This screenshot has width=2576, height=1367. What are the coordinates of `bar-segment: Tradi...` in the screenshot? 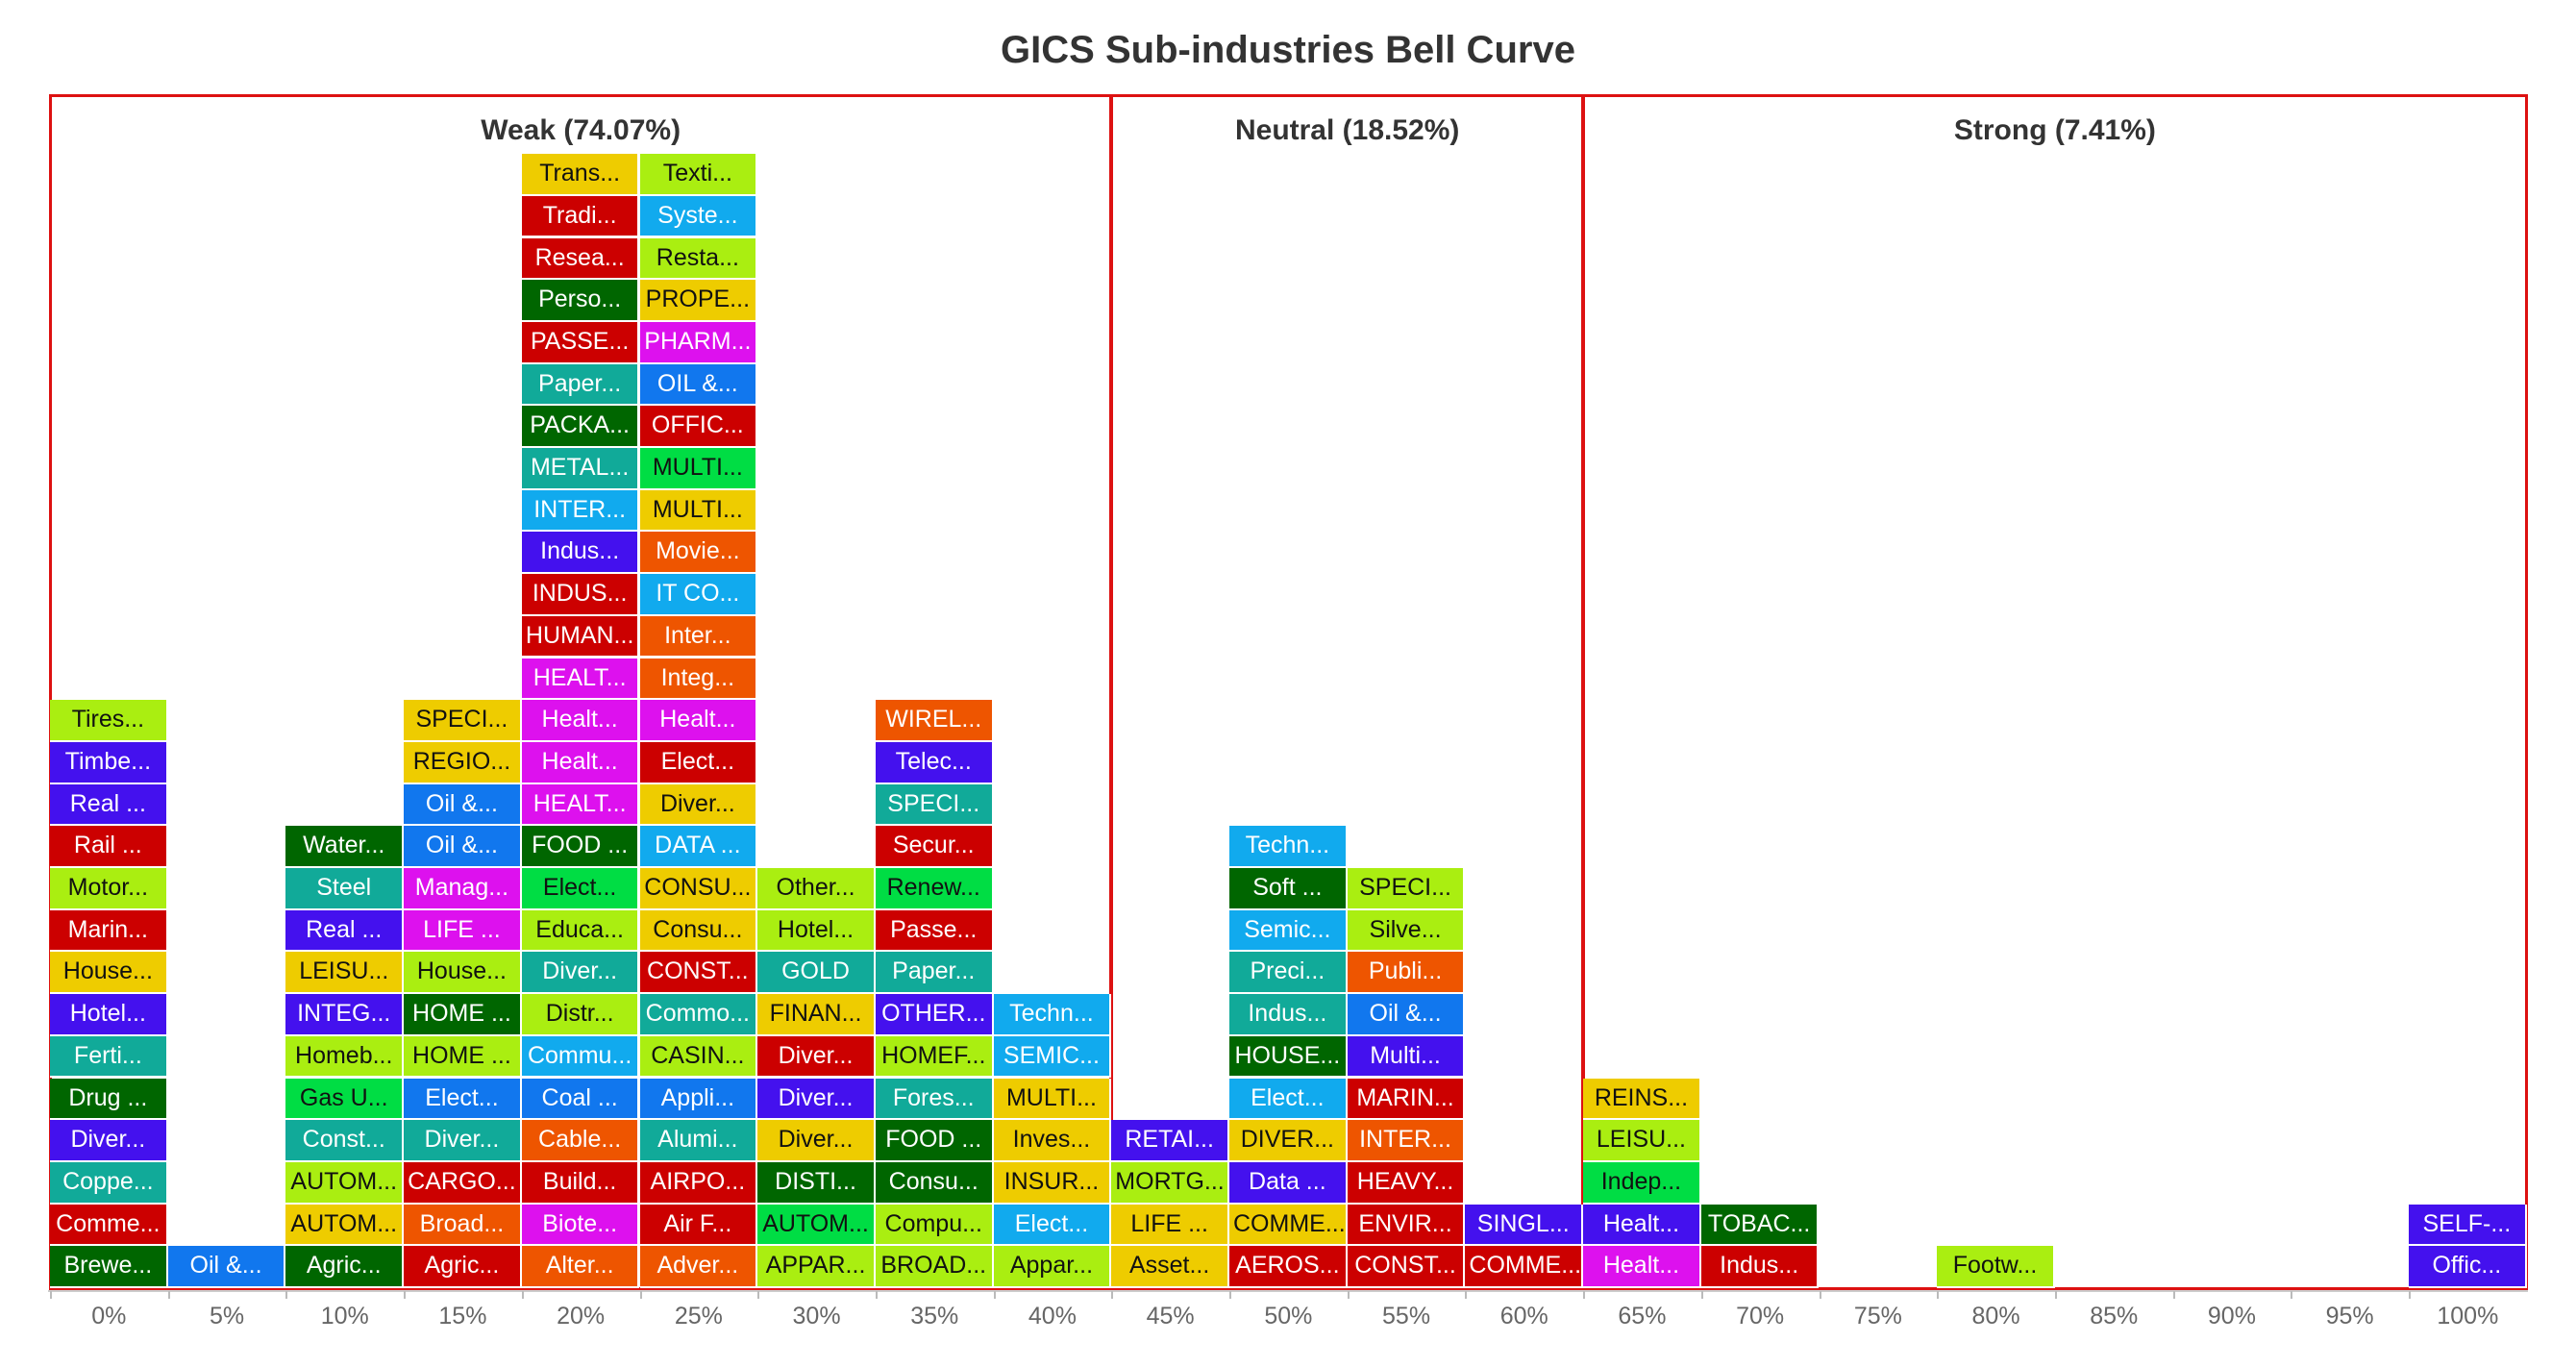 It's located at (580, 216).